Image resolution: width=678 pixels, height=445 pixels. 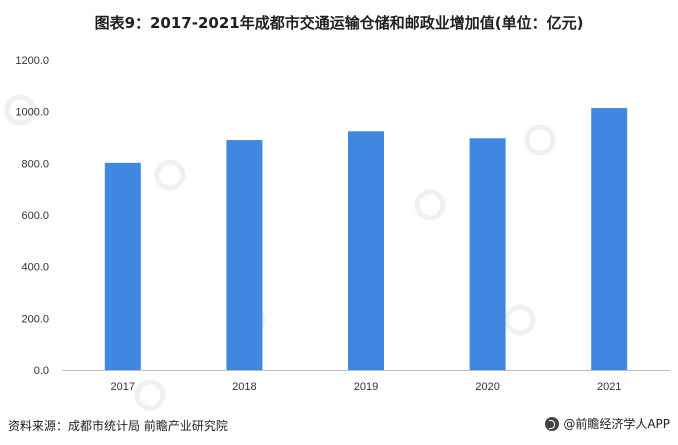 What do you see at coordinates (609, 387) in the screenshot?
I see `x-tick-label: 2021` at bounding box center [609, 387].